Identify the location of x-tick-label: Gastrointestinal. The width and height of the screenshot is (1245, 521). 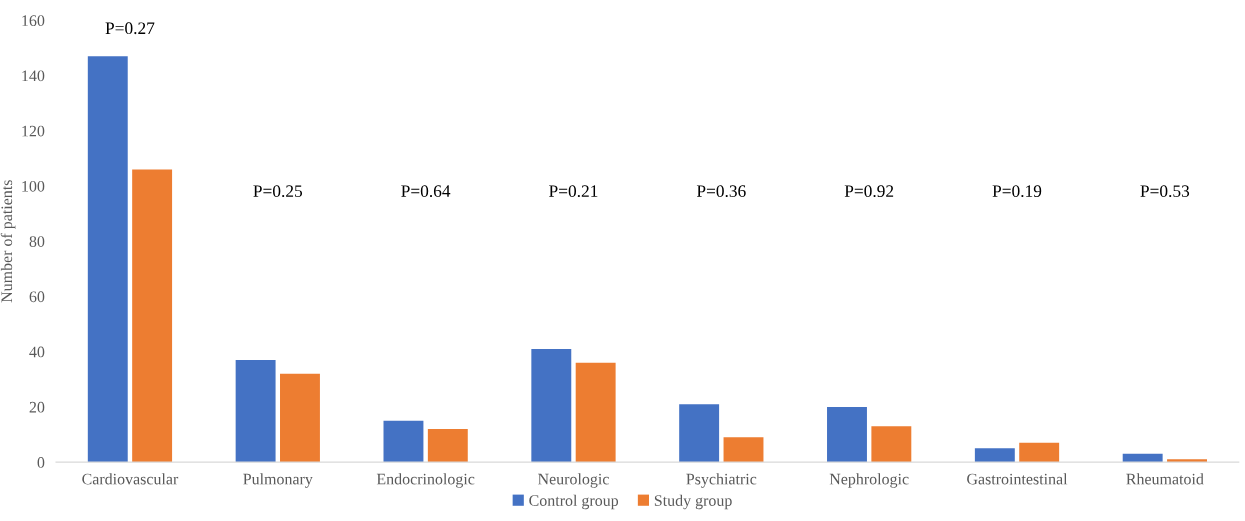
(1017, 479).